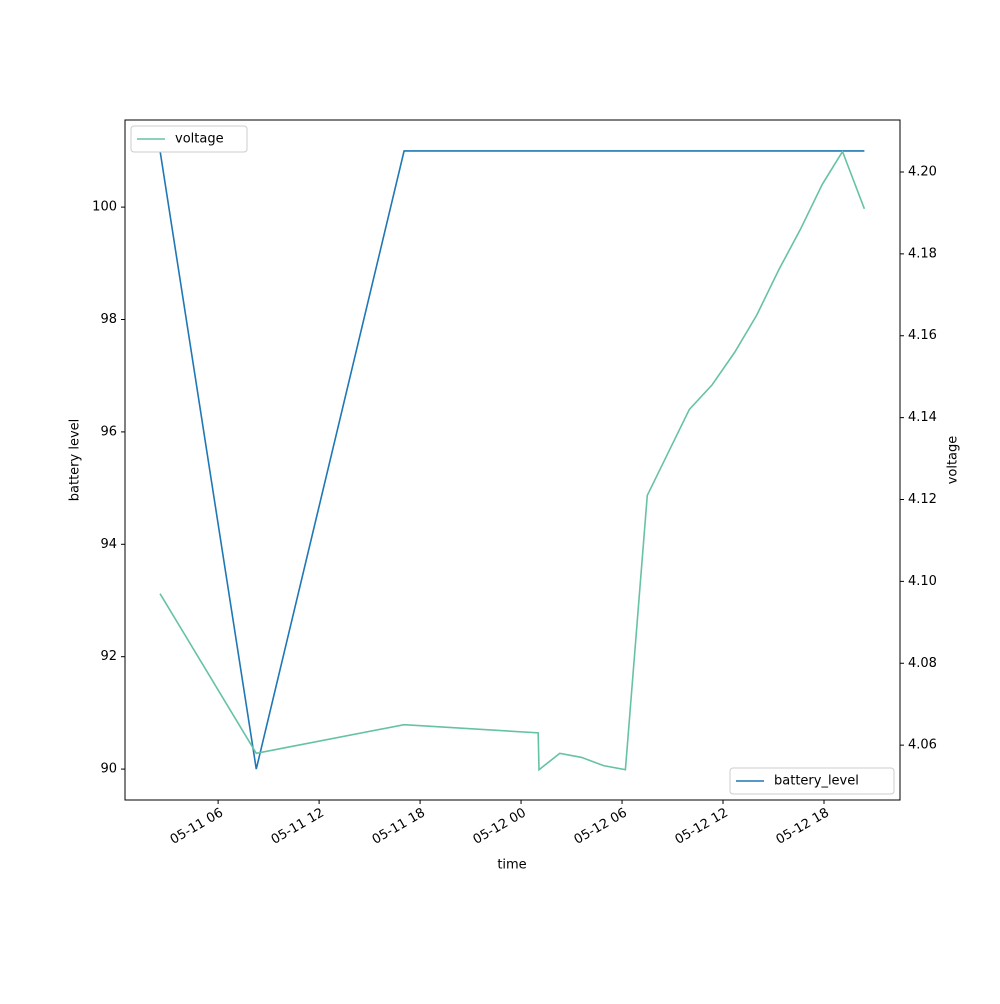 This screenshot has width=1000, height=1004. Describe the element at coordinates (601, 827) in the screenshot. I see `x-tick-label: 05-12 06` at that location.